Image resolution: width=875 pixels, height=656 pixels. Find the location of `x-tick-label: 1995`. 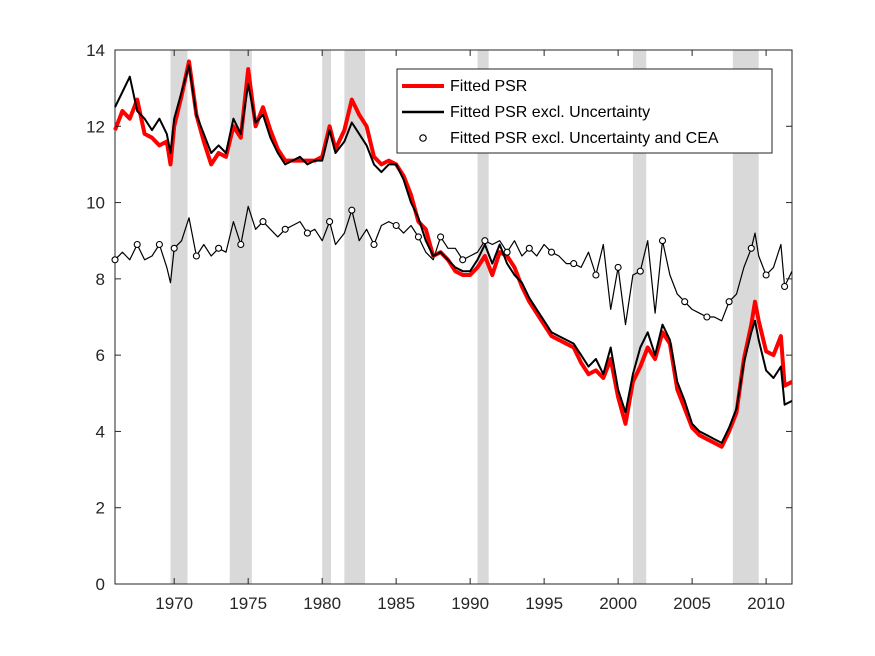

x-tick-label: 1995 is located at coordinates (544, 603).